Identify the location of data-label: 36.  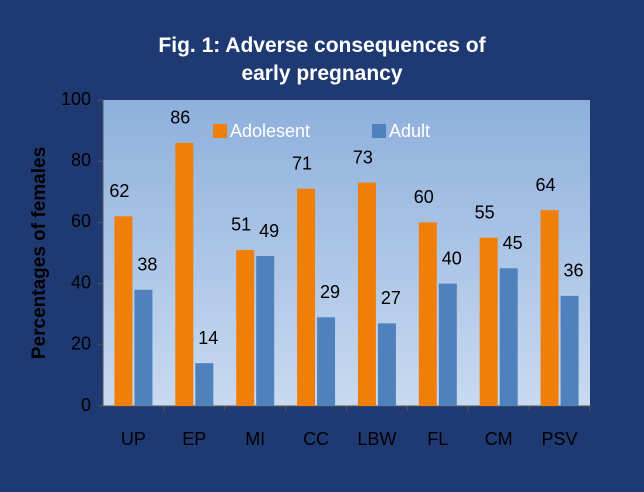
(574, 271).